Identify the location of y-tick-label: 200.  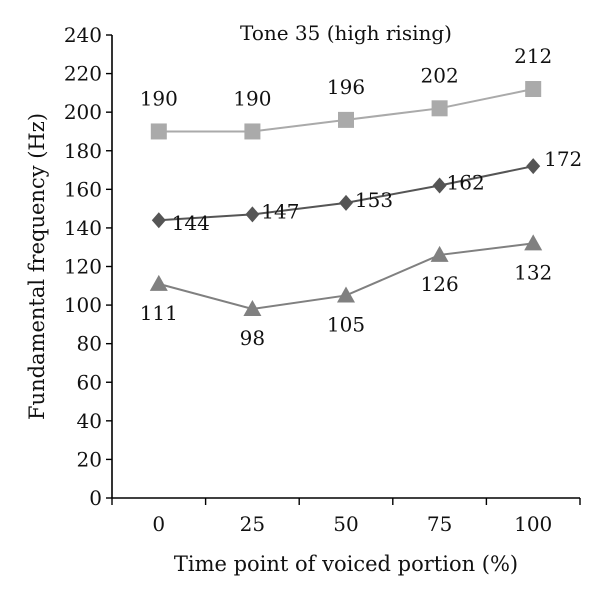
(83, 112).